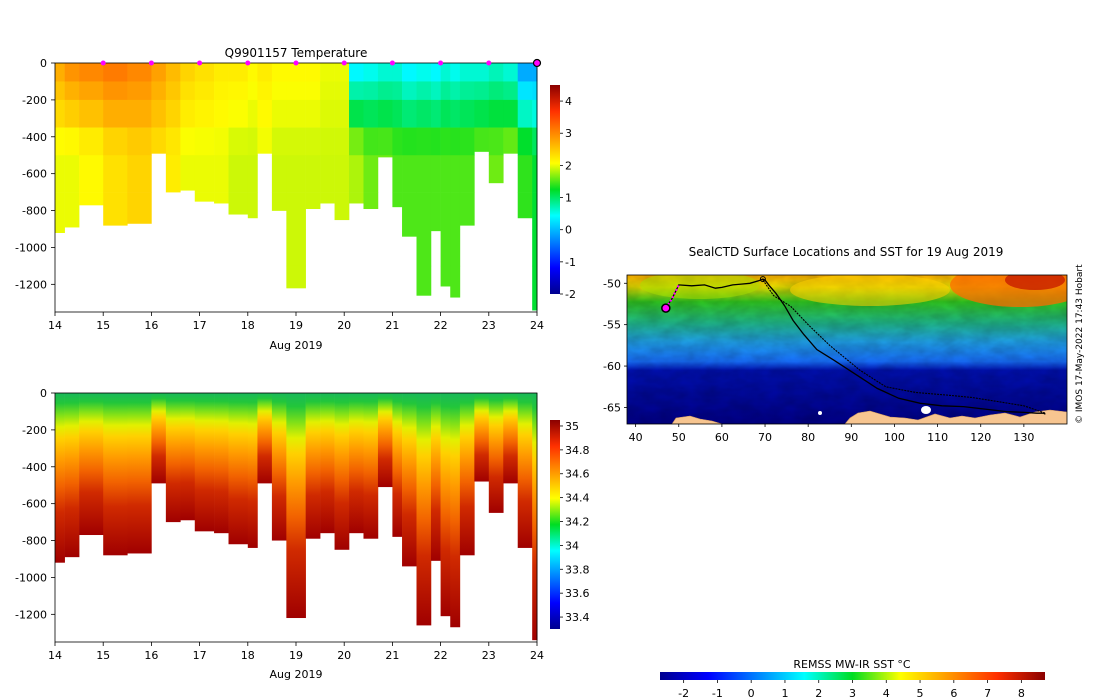 The height and width of the screenshot is (700, 1100). Describe the element at coordinates (296, 674) in the screenshot. I see `salinity-xlabel: Aug 2019` at that location.